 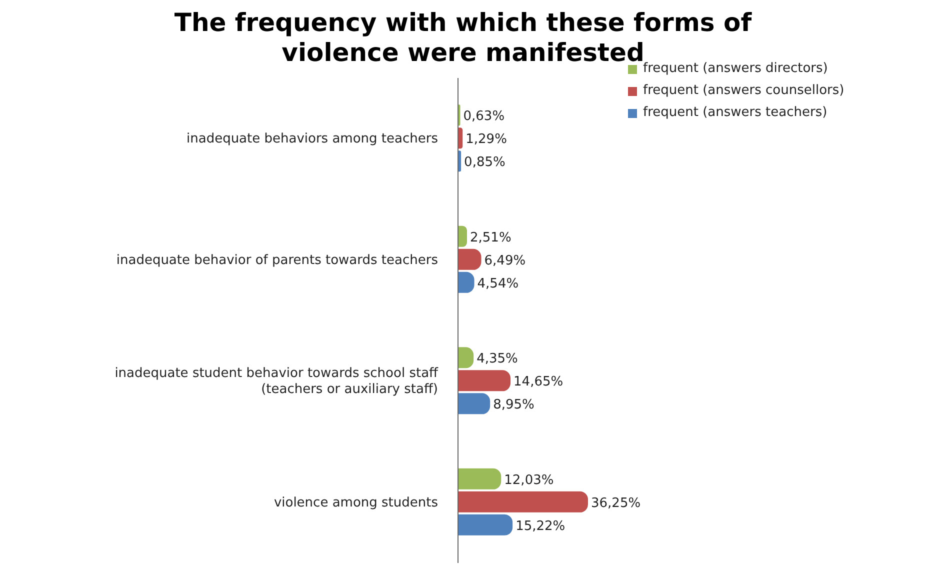 I want to click on data-label: 0,63%, so click(x=484, y=116).